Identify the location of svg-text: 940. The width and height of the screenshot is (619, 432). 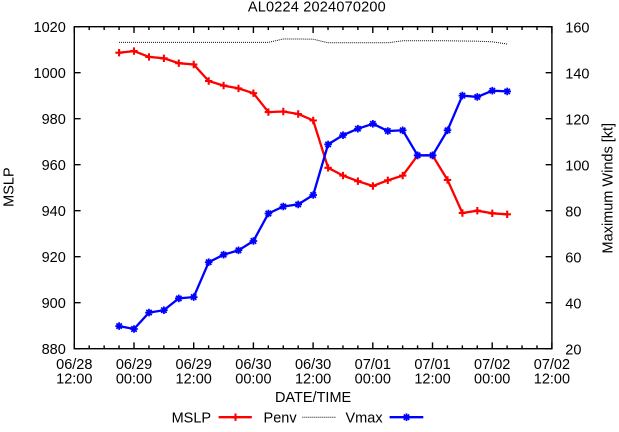
(54, 212).